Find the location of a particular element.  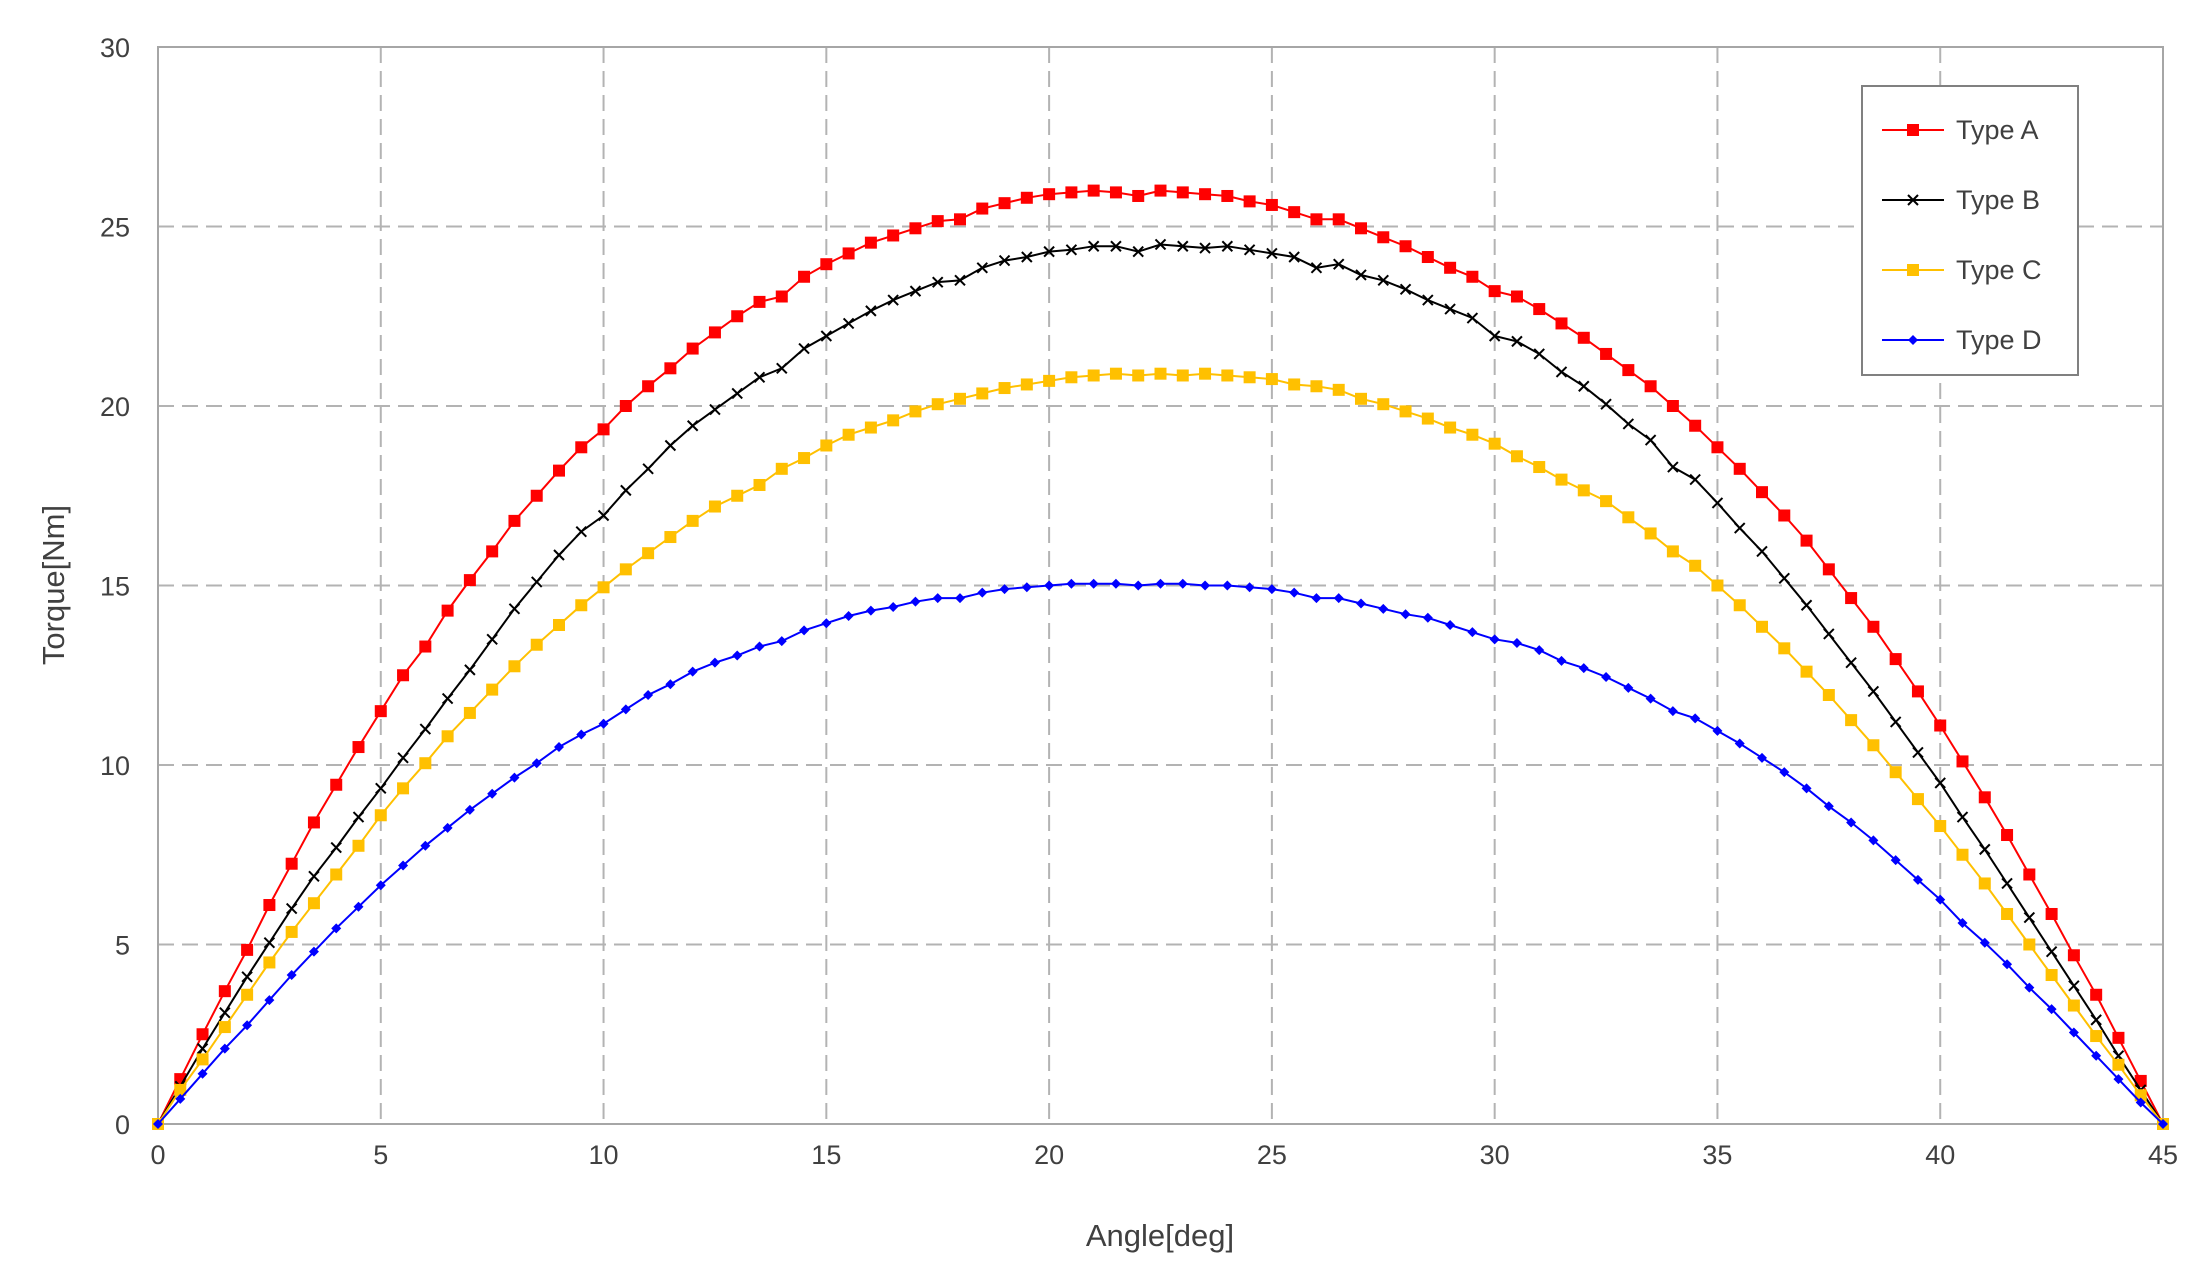

x-tick-label: 20 is located at coordinates (1049, 1155).